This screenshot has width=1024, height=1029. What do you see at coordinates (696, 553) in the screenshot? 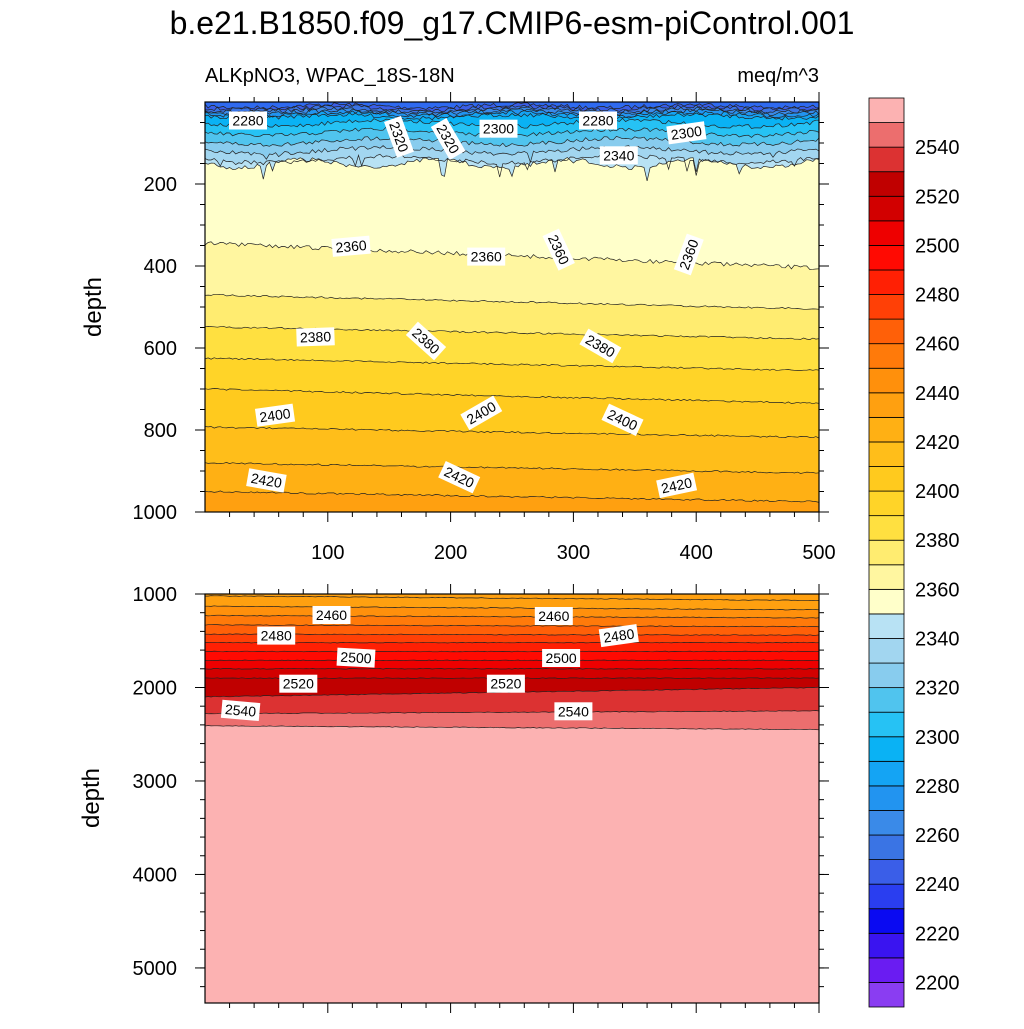
I see `x-tick-label: 400` at bounding box center [696, 553].